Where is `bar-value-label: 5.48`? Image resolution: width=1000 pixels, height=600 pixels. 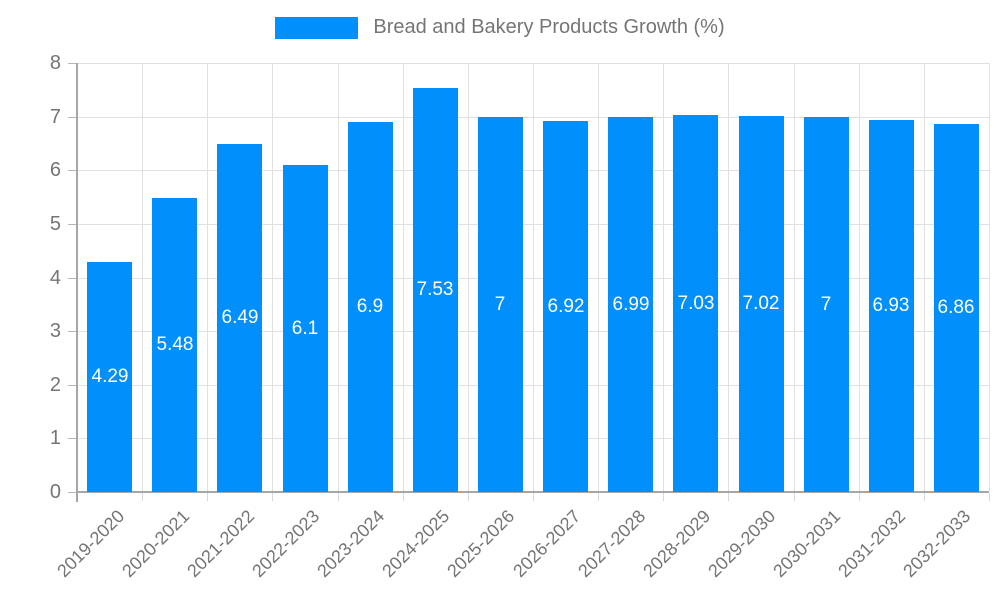
bar-value-label: 5.48 is located at coordinates (175, 344).